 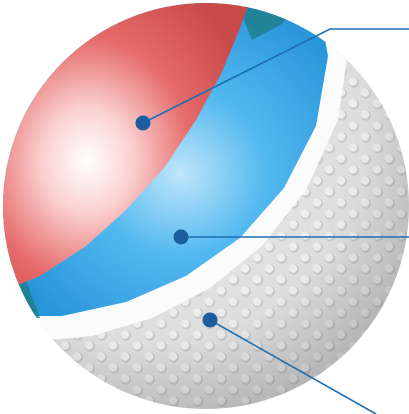 What do you see at coordinates (291, 237) in the screenshot?
I see `callout-mantle` at bounding box center [291, 237].